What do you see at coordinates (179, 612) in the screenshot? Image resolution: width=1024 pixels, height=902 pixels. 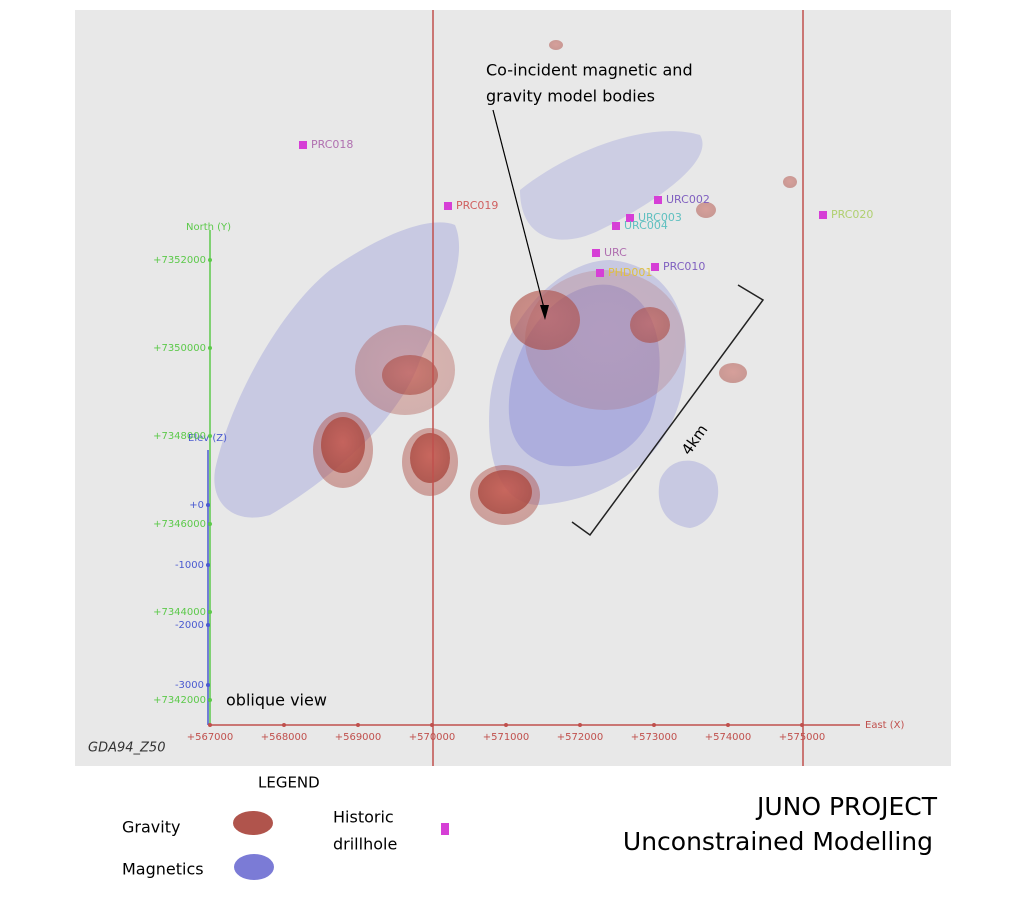 I see `north-tick-label: +7344000` at bounding box center [179, 612].